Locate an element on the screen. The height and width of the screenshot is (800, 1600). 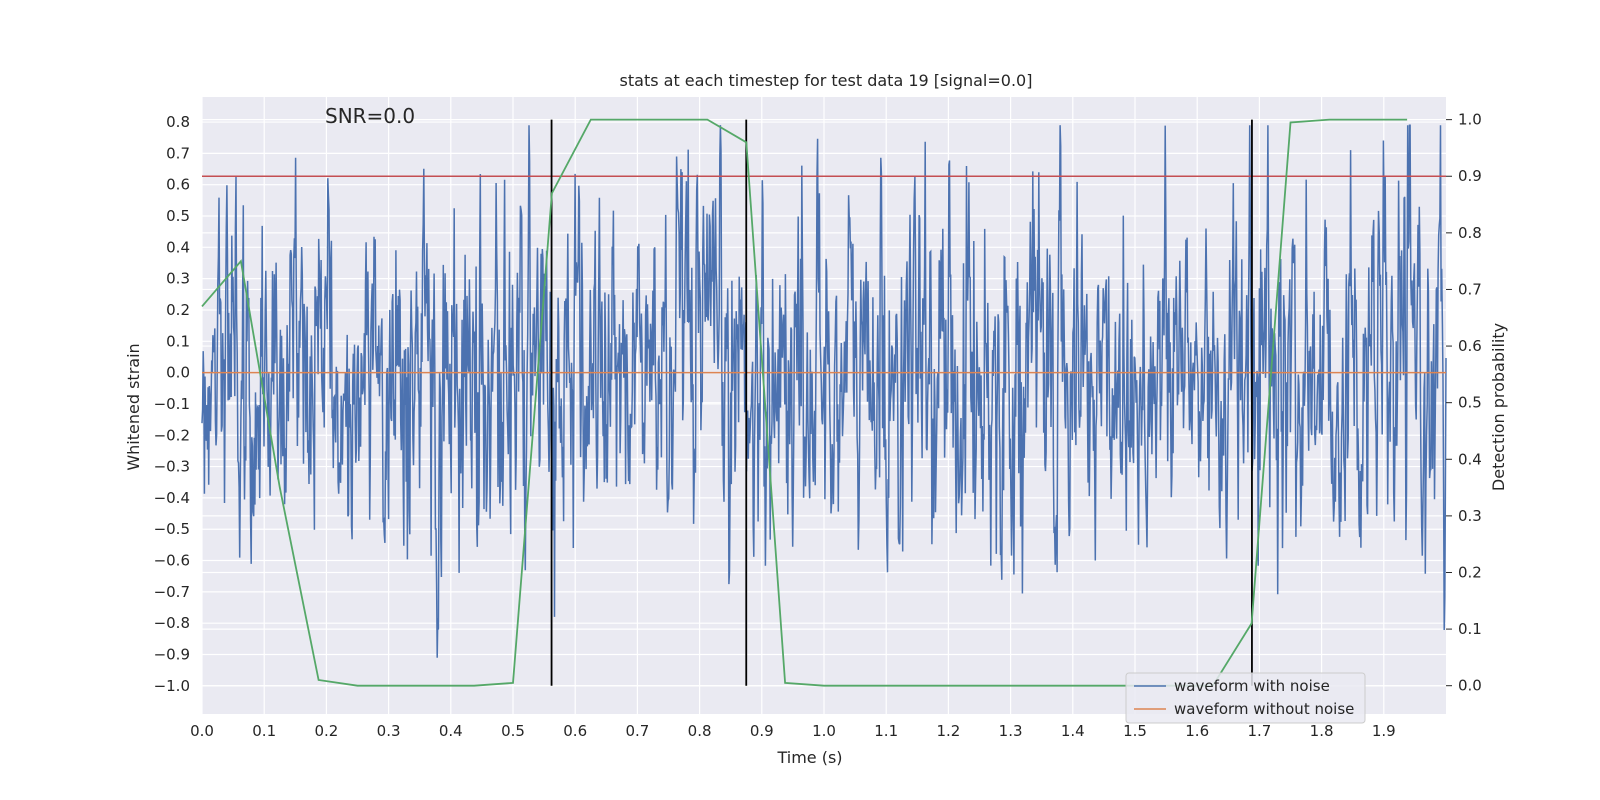
y-left-tick-label: −0.5 is located at coordinates (172, 529).